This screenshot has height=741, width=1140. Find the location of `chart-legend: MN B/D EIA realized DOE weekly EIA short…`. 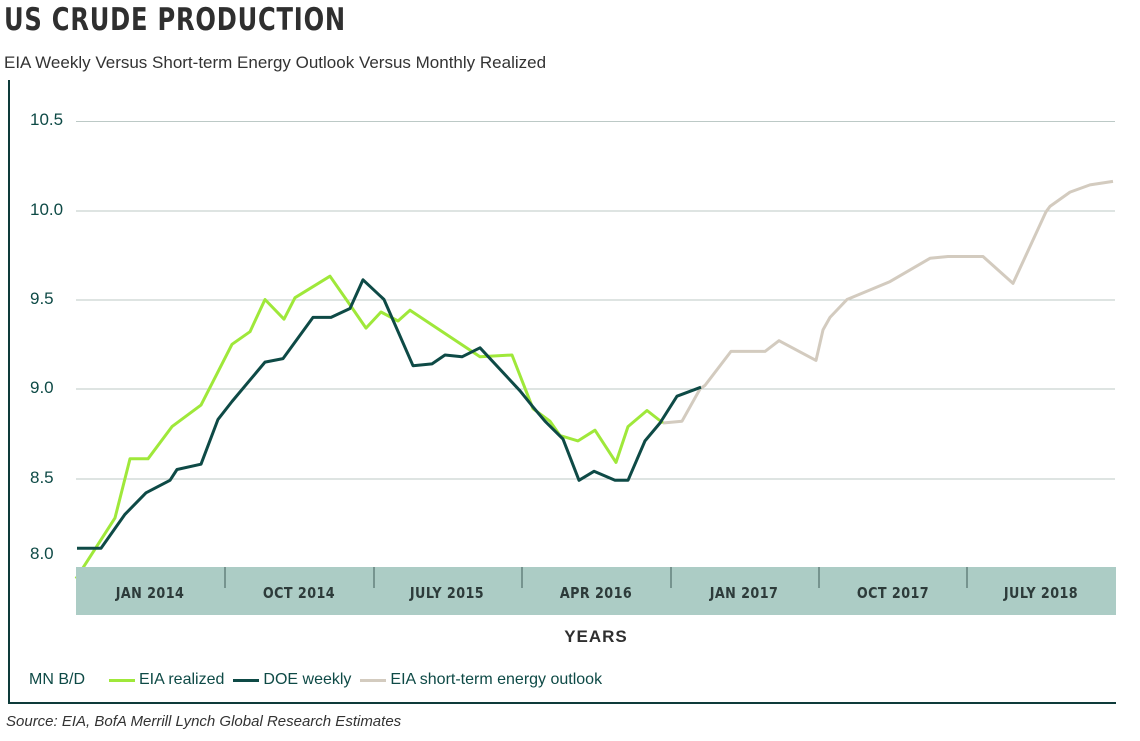

chart-legend: MN B/D EIA realized DOE weekly EIA short… is located at coordinates (320, 680).